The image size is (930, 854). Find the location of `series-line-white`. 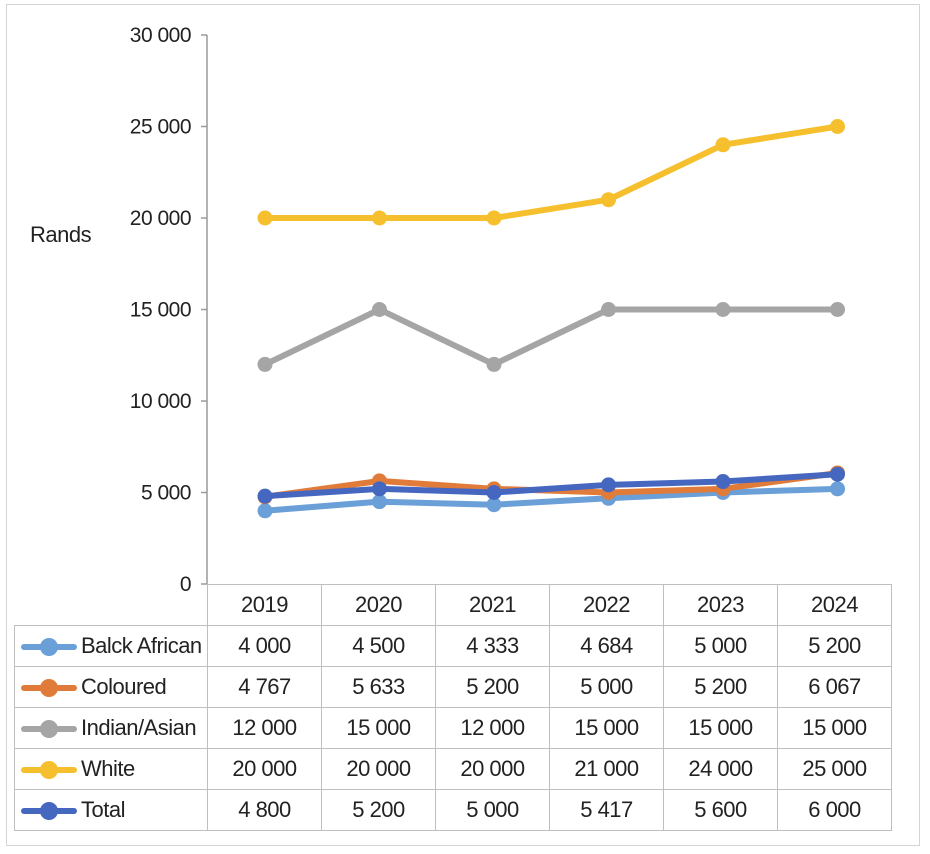

series-line-white is located at coordinates (551, 172).